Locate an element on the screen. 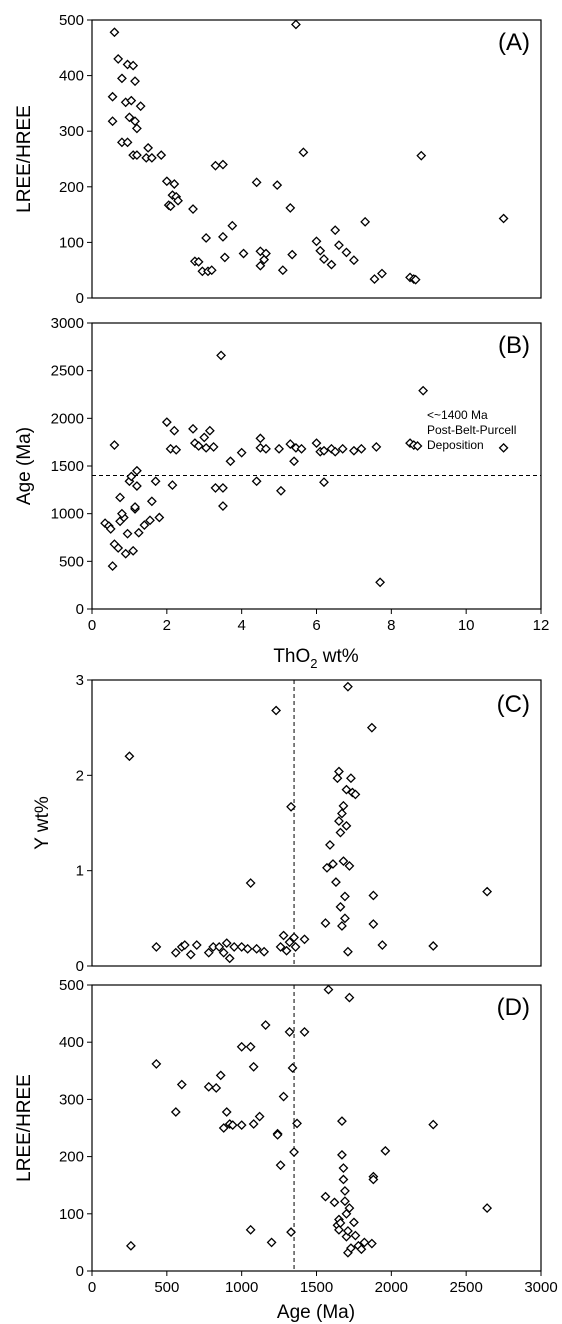 This screenshot has height=1324, width=562. panel-d-x-tick-label: 3000 is located at coordinates (540, 1287).